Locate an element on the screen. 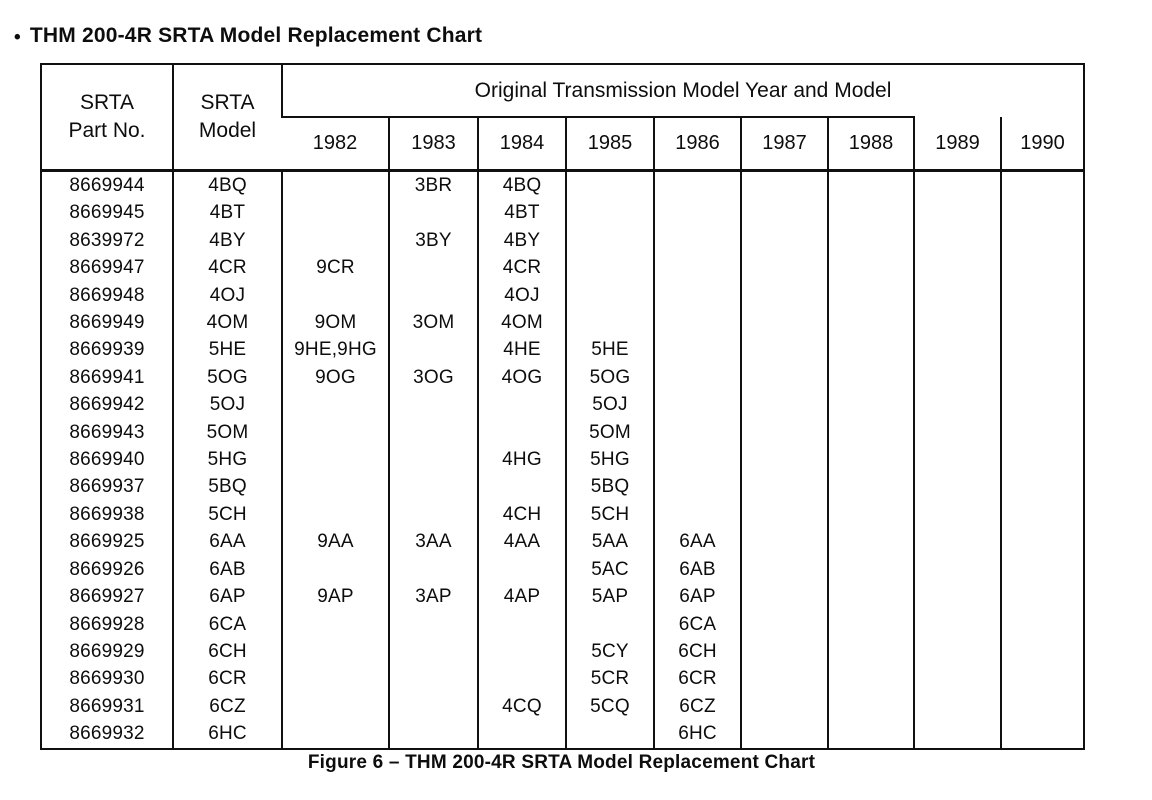 Image resolution: width=1152 pixels, height=800 pixels. year-cell-1986: 6AP is located at coordinates (697, 597).